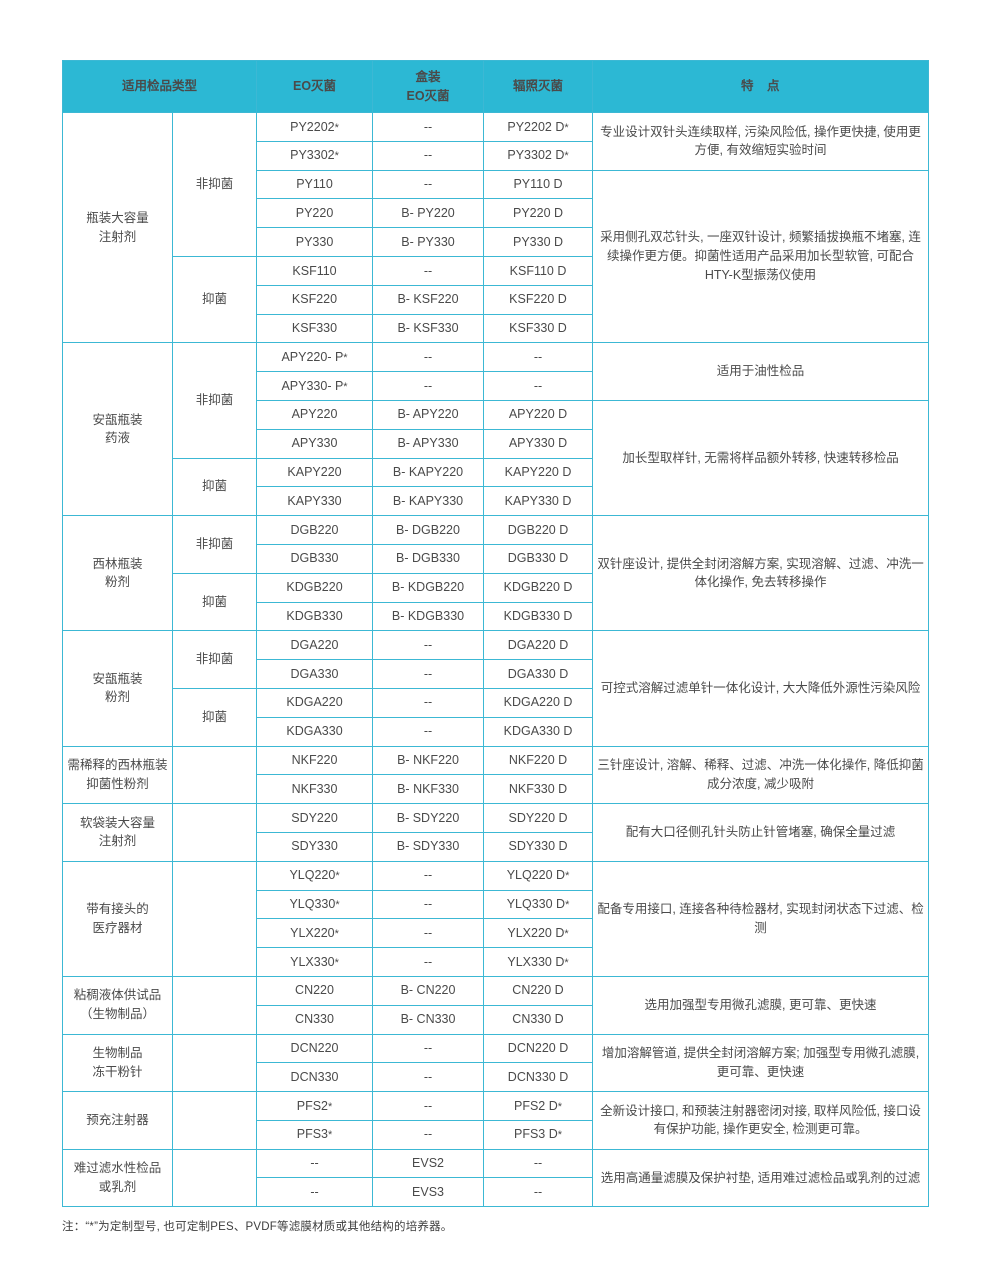 Image resolution: width=988 pixels, height=1280 pixels. What do you see at coordinates (538, 299) in the screenshot?
I see `model-irradiation-cell: KSF220 D` at bounding box center [538, 299].